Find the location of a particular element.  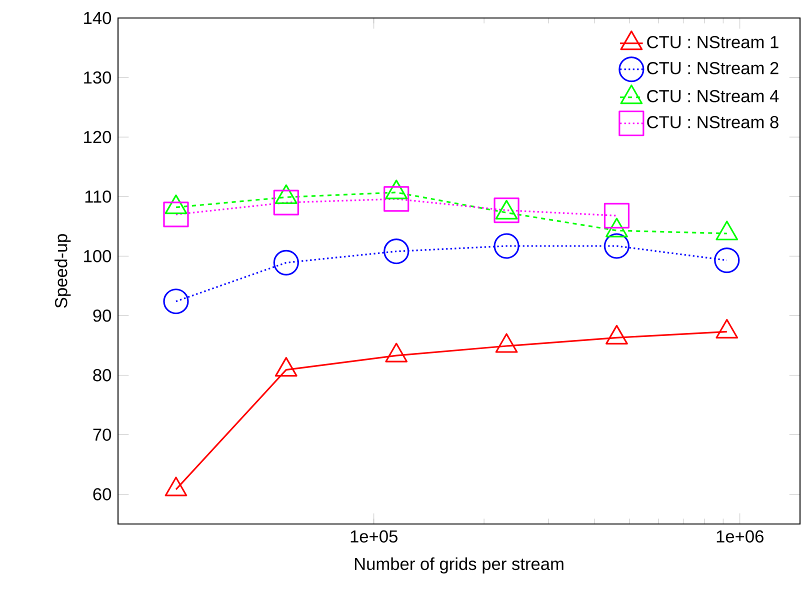

y-tick-label: 90 is located at coordinates (102, 316).